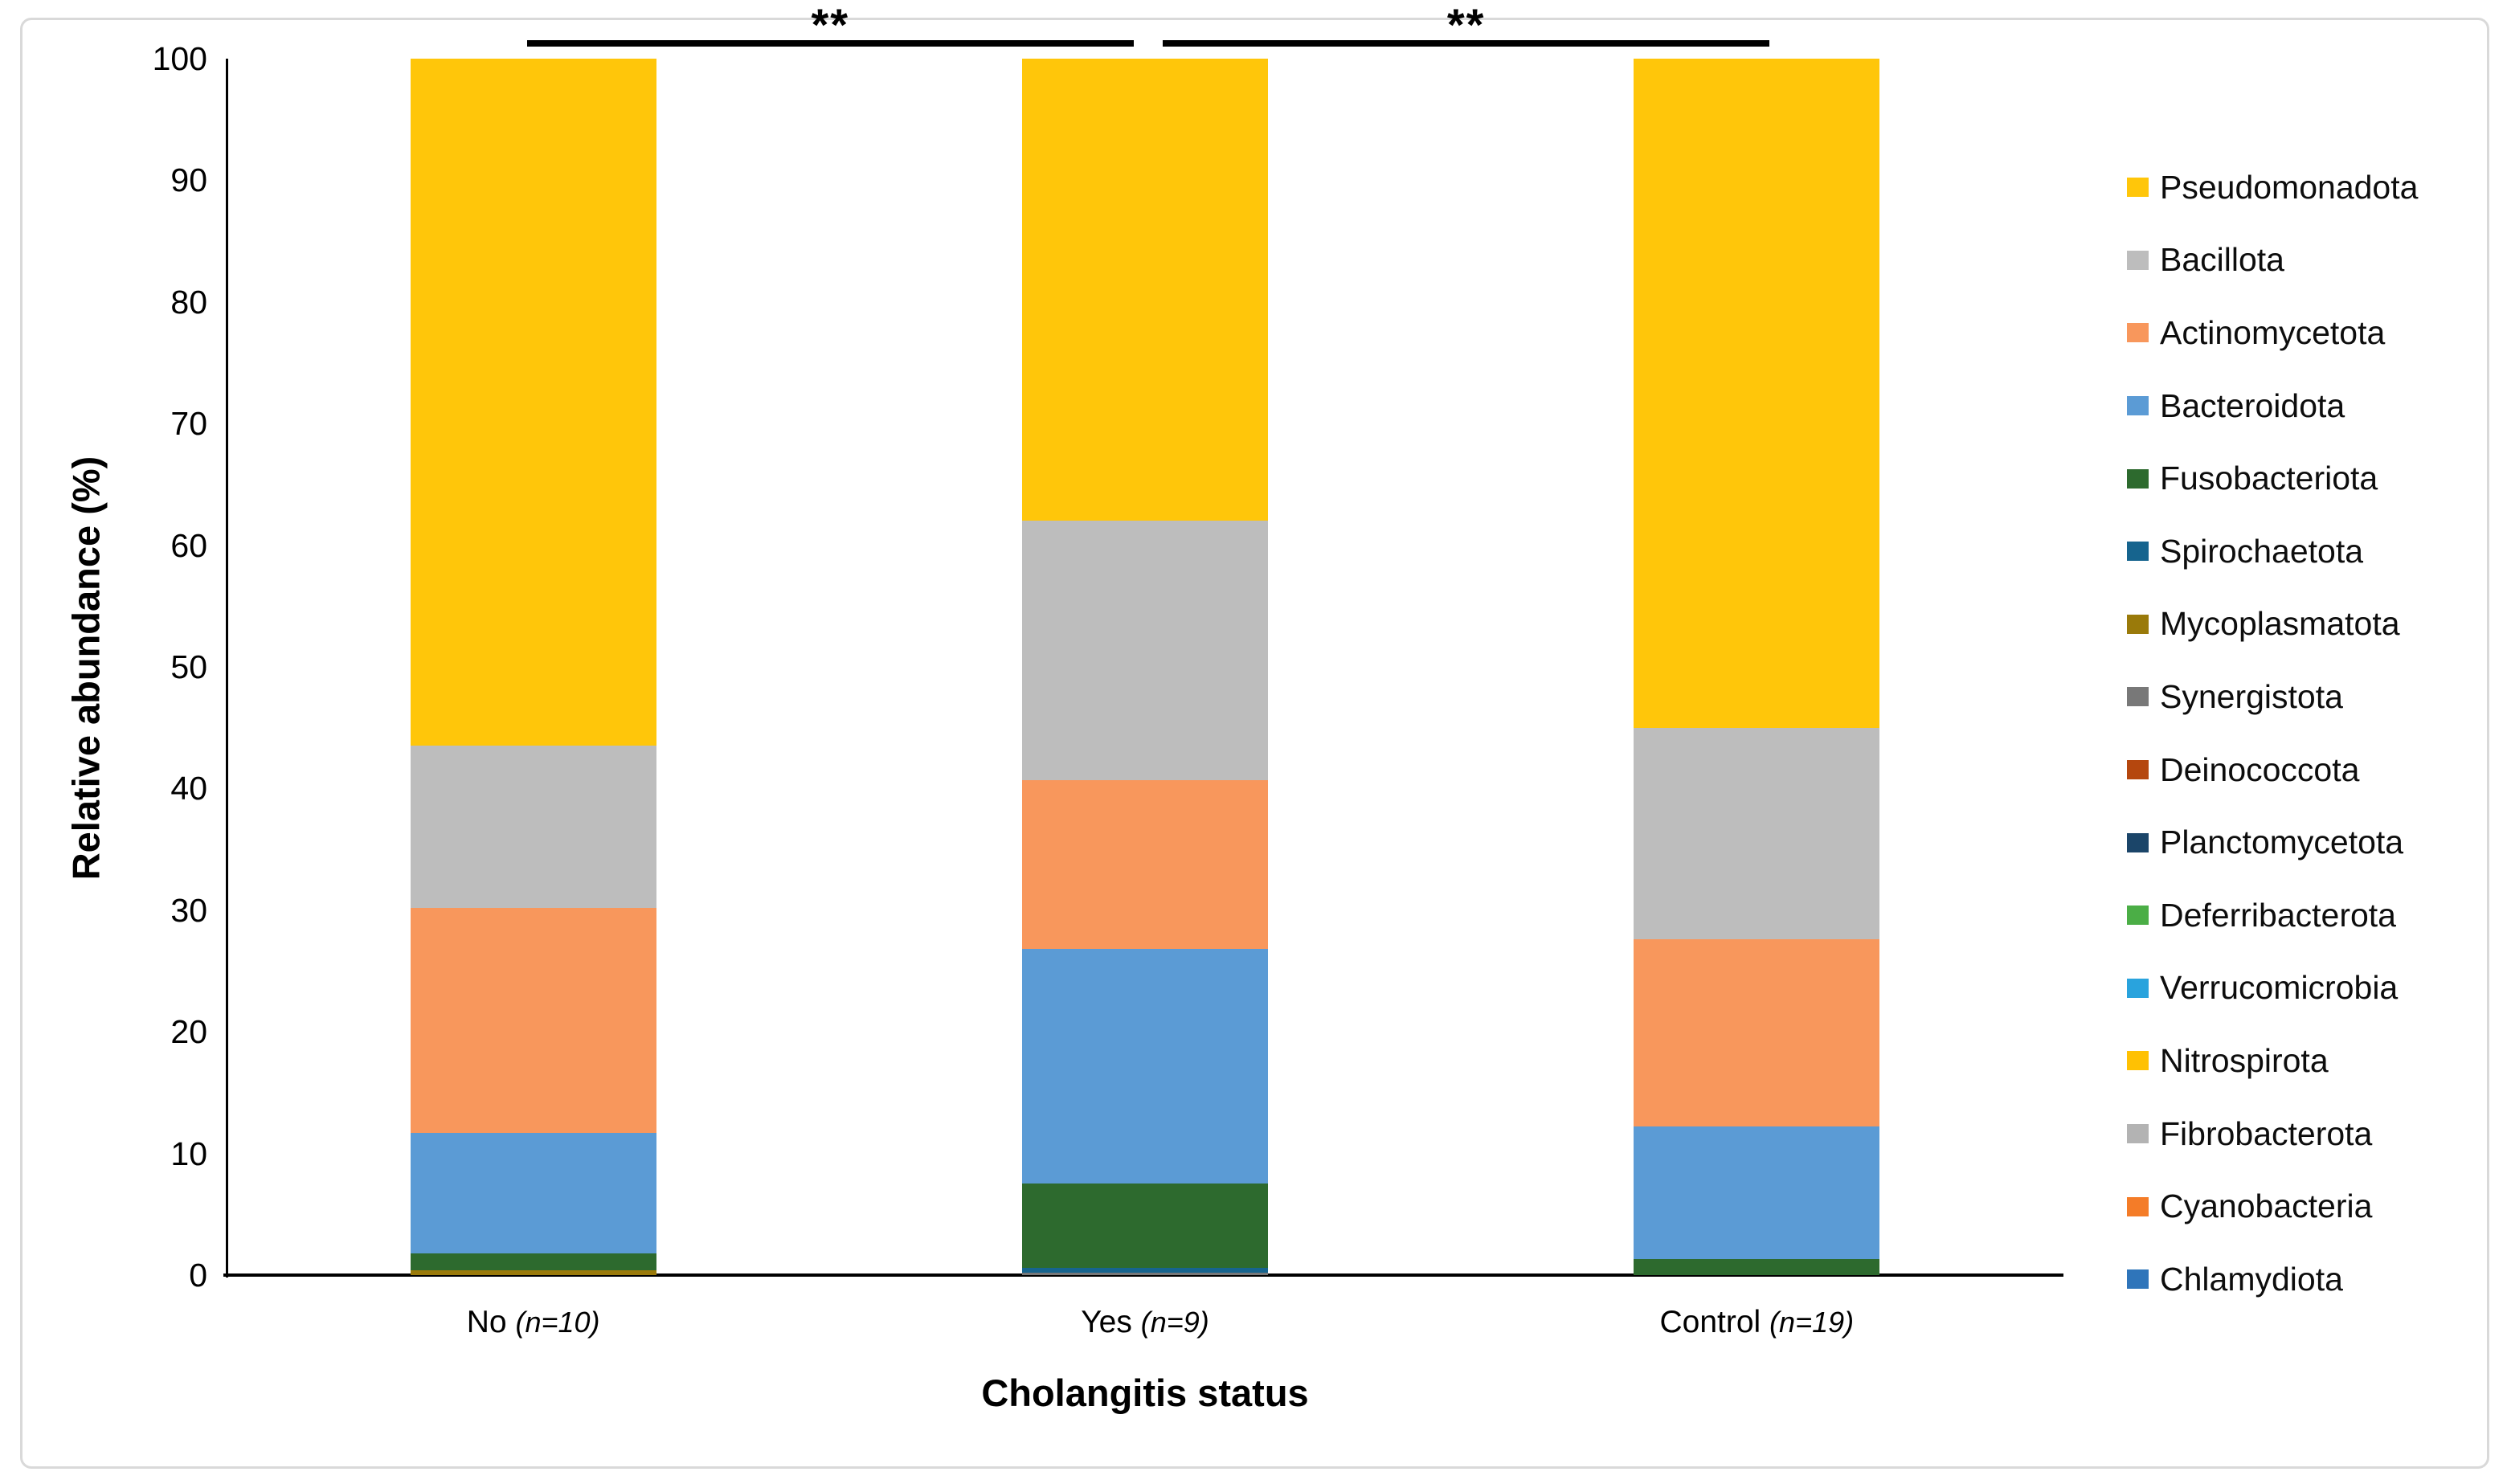 Image resolution: width=2507 pixels, height=1484 pixels. Describe the element at coordinates (188, 180) in the screenshot. I see `y-tick-label: 90` at that location.